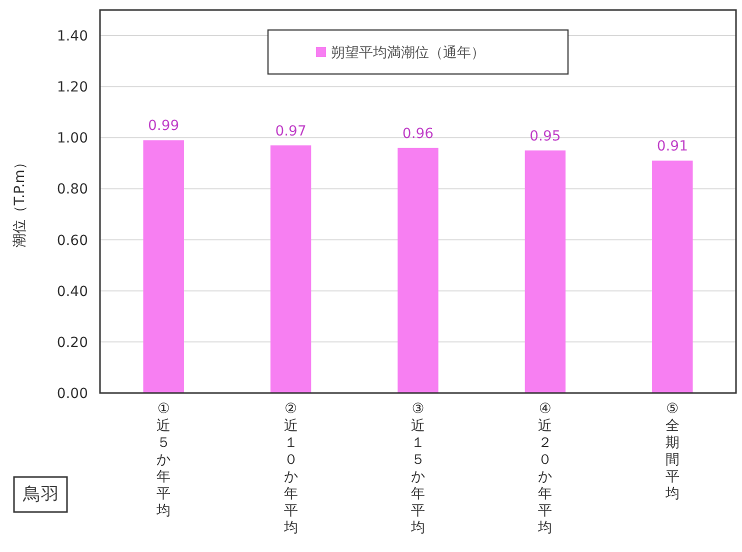 The height and width of the screenshot is (552, 742). I want to click on x-tick-label: ③近１５か年平均, so click(417, 468).